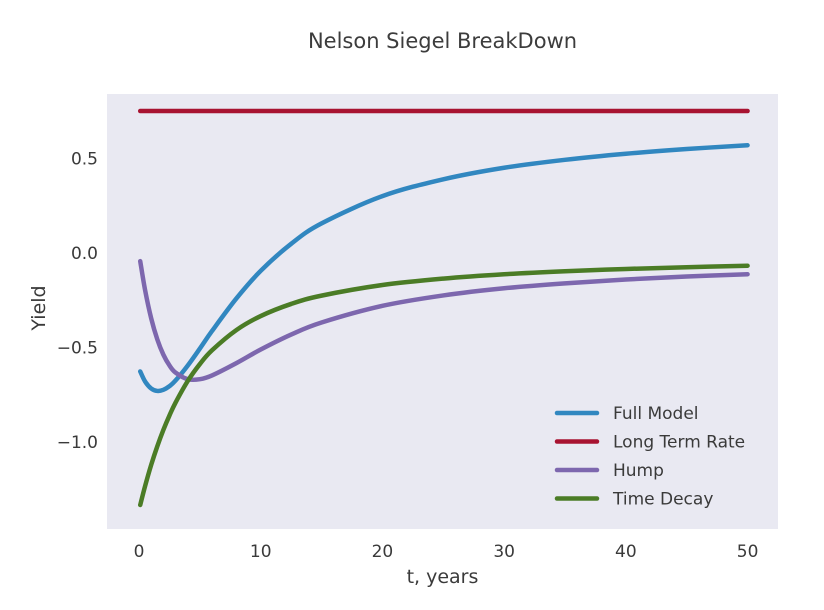 This screenshot has height=610, width=824. What do you see at coordinates (39, 308) in the screenshot?
I see `y-axis-label: Yield` at bounding box center [39, 308].